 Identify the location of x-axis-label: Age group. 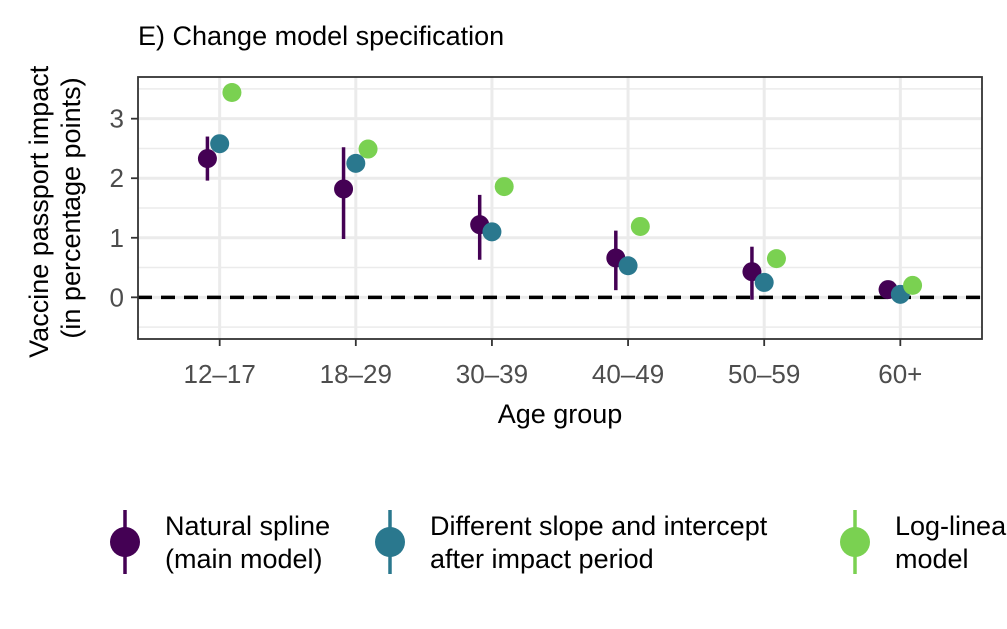
(560, 414).